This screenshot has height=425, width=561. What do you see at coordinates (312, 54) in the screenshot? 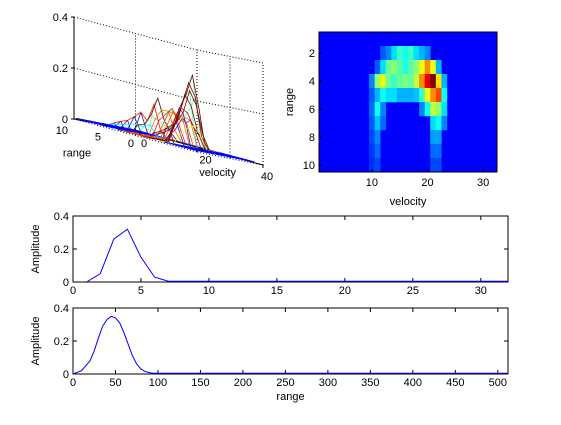
I see `y-tick-label: 2` at bounding box center [312, 54].